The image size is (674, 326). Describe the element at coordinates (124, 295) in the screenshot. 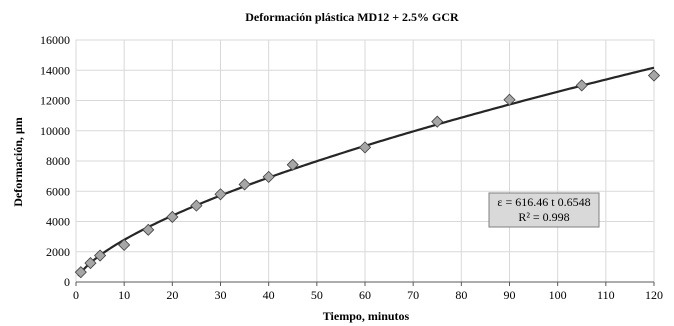

I see `x-tick-label: 10` at that location.